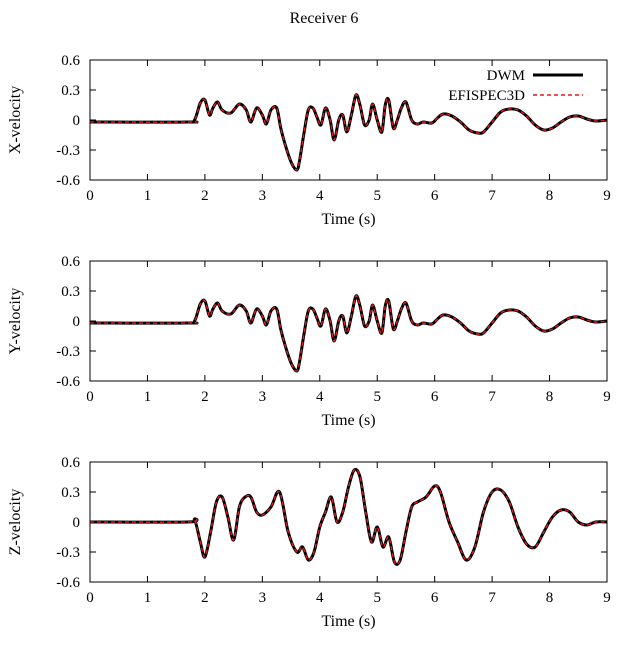  Describe the element at coordinates (515, 86) in the screenshot. I see `legend: DWM EFISPEC3D` at that location.